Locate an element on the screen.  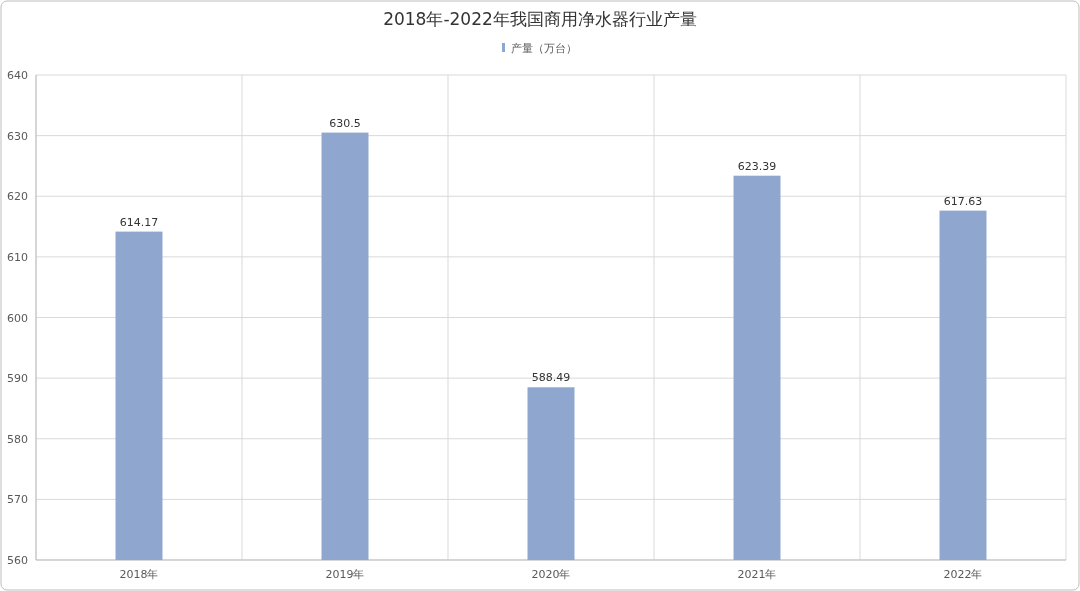
y-tick-label: 620 is located at coordinates (17, 197).